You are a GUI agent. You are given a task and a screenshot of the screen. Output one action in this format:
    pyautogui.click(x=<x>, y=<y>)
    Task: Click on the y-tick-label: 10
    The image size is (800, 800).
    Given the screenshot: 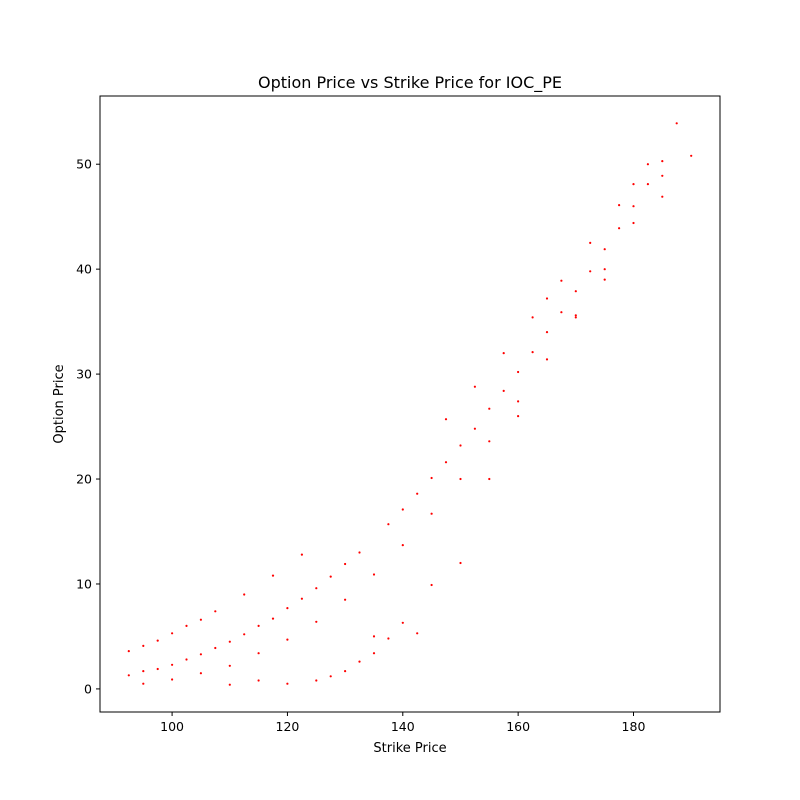 What is the action you would take?
    pyautogui.click(x=84, y=583)
    